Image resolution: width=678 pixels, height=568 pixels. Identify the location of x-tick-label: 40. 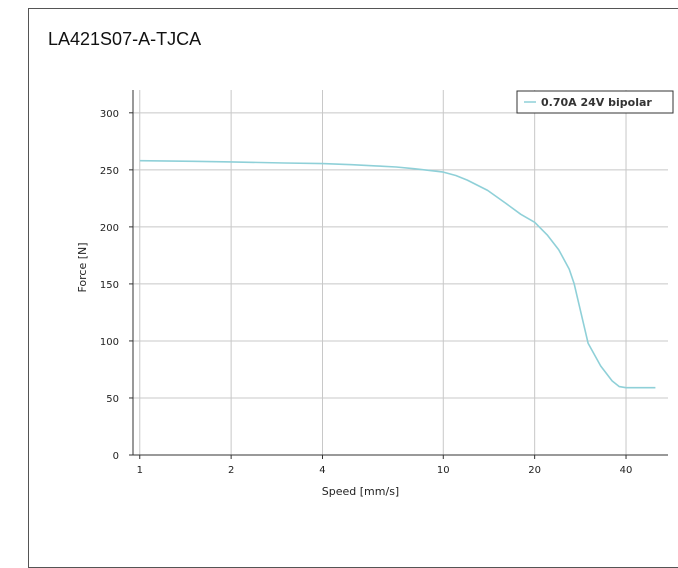
(626, 470).